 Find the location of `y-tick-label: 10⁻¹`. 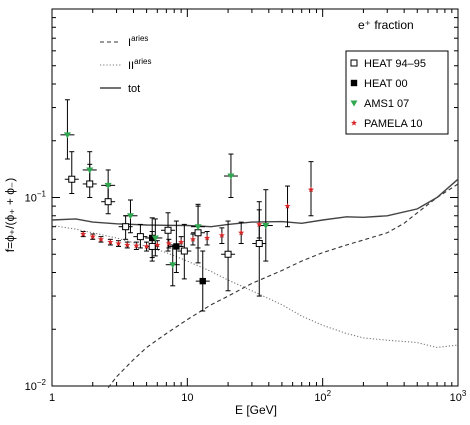

y-tick-label: 10⁻¹ is located at coordinates (36, 197).